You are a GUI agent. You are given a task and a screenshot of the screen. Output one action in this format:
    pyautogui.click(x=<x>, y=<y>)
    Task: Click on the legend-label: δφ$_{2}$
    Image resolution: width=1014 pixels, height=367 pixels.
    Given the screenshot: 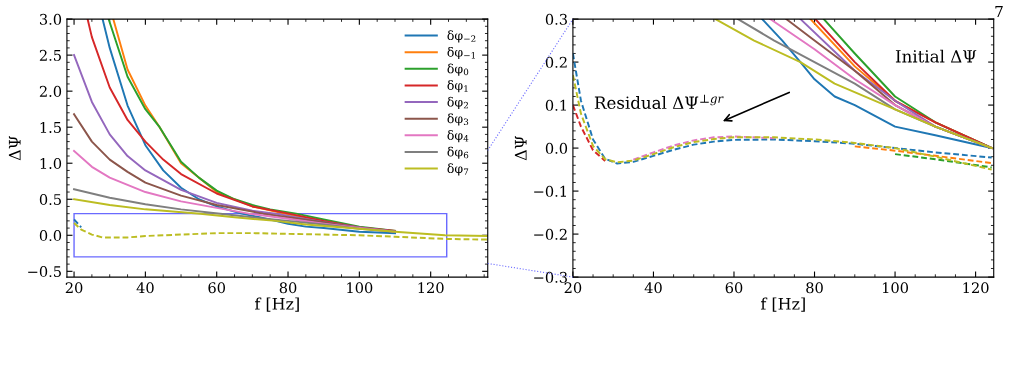 What is the action you would take?
    pyautogui.click(x=457, y=102)
    